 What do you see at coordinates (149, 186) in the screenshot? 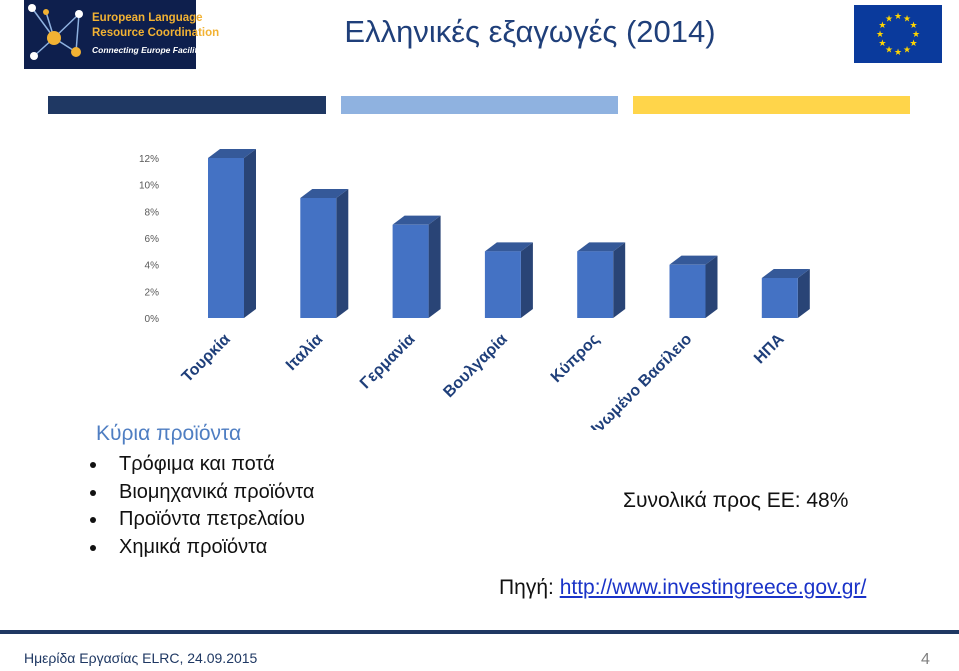
I see `y-tick-label: 10%` at bounding box center [149, 186].